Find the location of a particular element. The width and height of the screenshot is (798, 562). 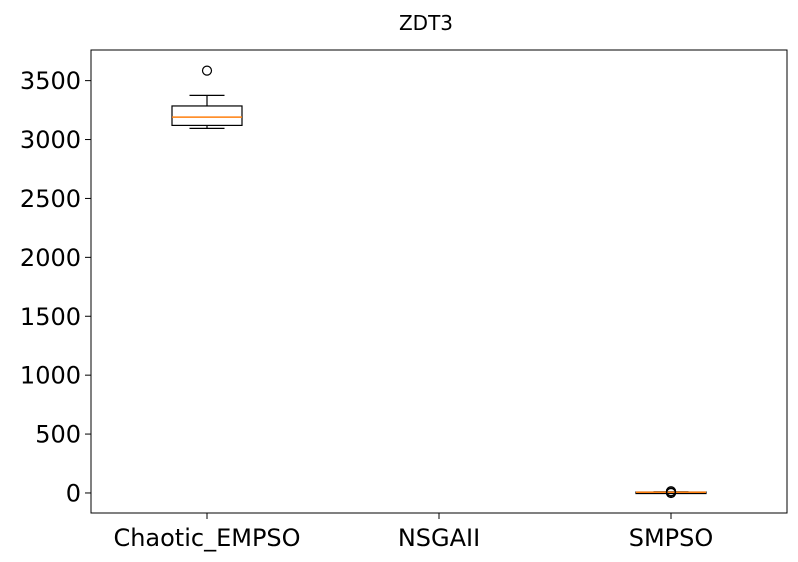

y-tick-label: 3000 is located at coordinates (50, 140).